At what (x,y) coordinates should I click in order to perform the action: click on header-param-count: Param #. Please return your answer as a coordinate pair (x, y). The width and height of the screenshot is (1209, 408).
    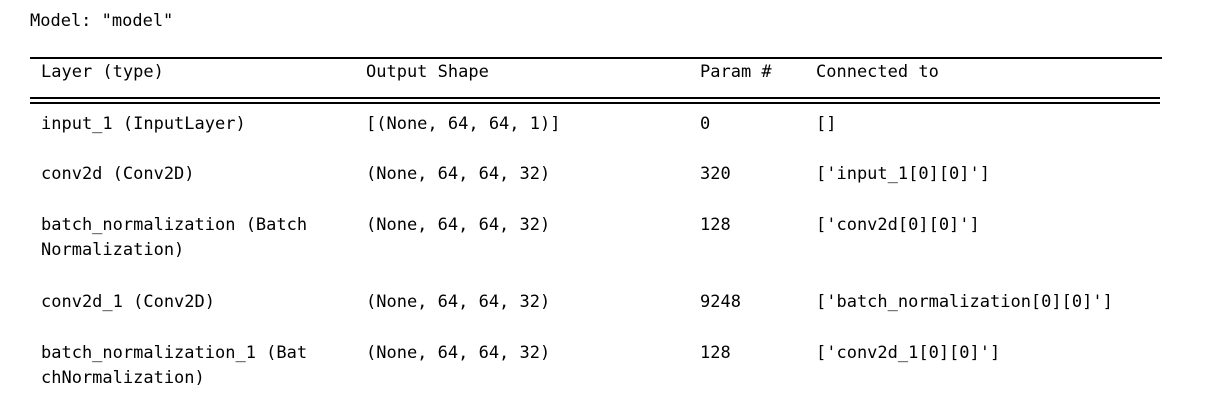
    Looking at the image, I should click on (736, 72).